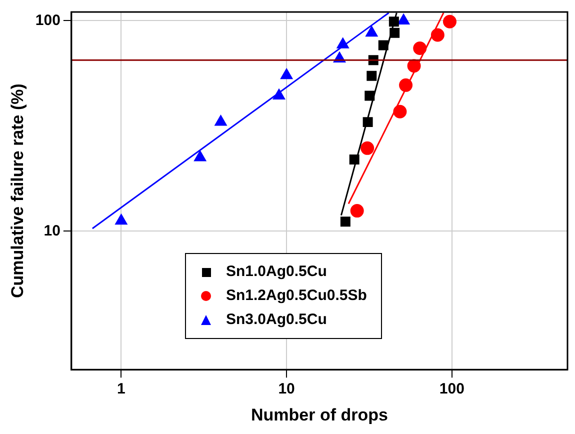  I want to click on x-axis-title: Number of drops, so click(319, 414).